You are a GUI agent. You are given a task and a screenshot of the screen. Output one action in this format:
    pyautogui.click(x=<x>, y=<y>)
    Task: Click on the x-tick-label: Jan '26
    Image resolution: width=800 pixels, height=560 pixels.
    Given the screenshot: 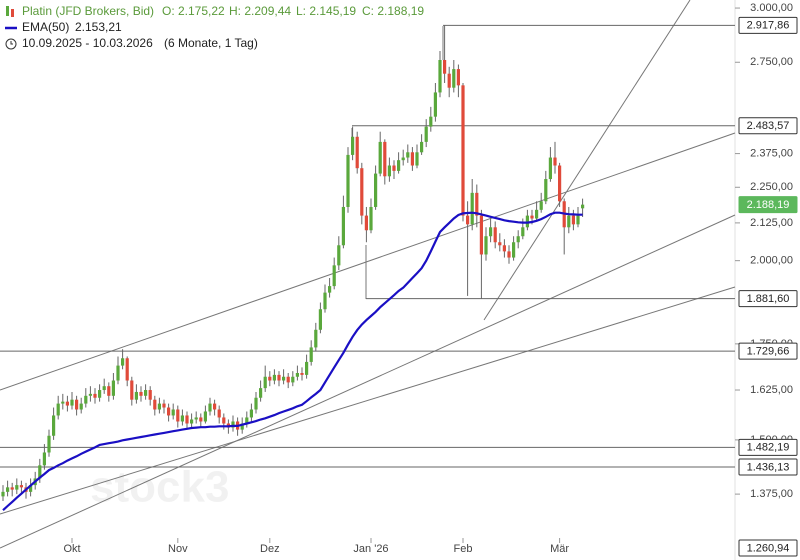 What is the action you would take?
    pyautogui.click(x=370, y=549)
    